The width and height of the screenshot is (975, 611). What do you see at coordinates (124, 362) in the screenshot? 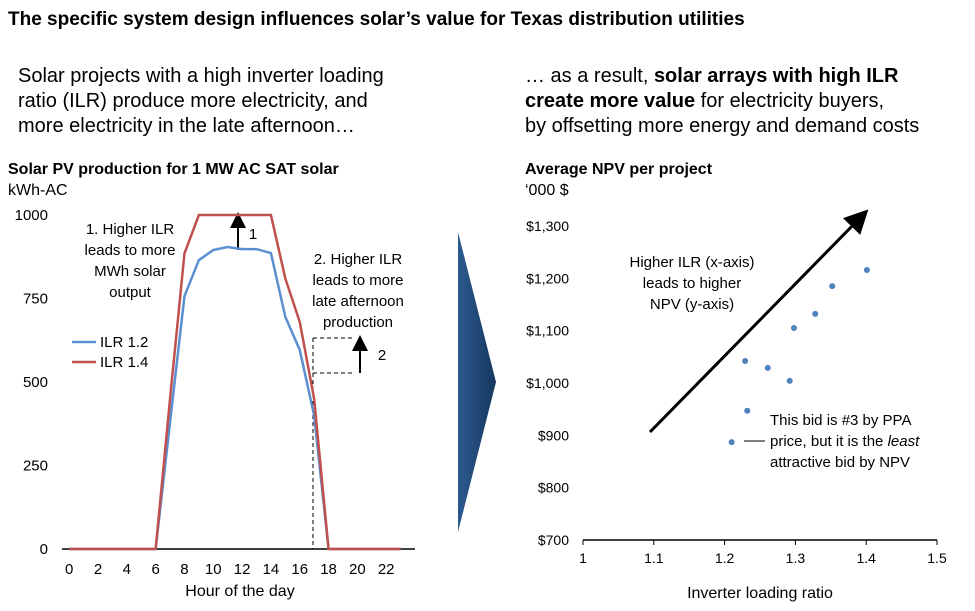
I see `legend-label: ILR 1.4` at bounding box center [124, 362].